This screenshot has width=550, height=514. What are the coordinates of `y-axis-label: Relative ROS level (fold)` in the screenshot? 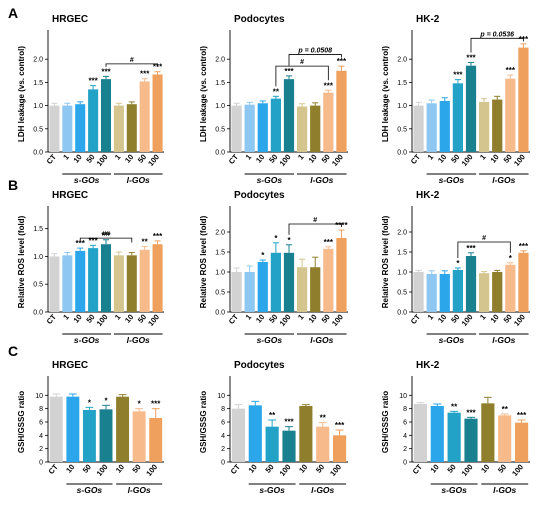 It's located at (203, 261).